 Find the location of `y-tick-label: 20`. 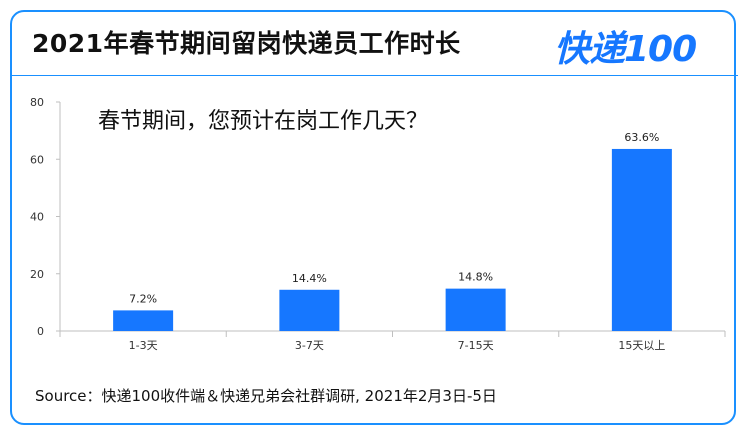

y-tick-label: 20 is located at coordinates (37, 274).